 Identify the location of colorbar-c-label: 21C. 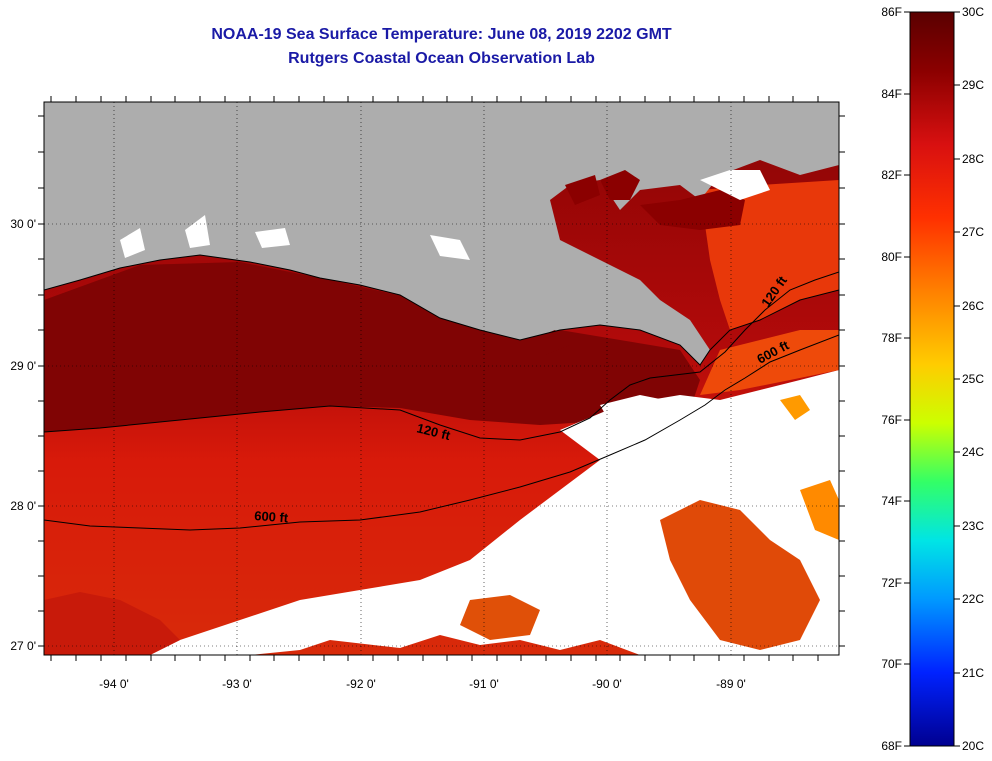
(973, 673).